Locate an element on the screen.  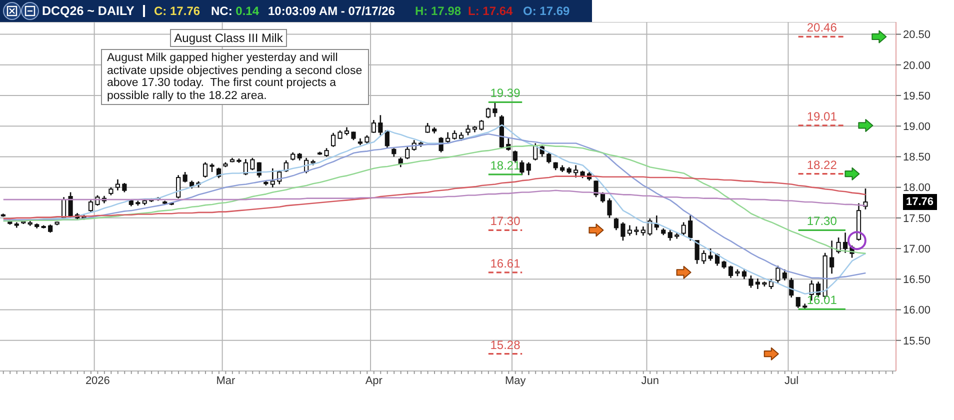
ref-line-label: 19.39 is located at coordinates (505, 93).